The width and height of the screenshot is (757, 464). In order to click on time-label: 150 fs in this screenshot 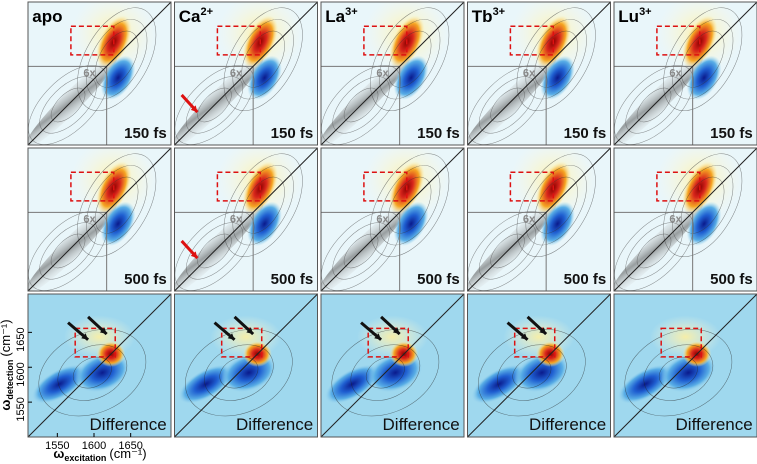, I will do `click(731, 133)`.